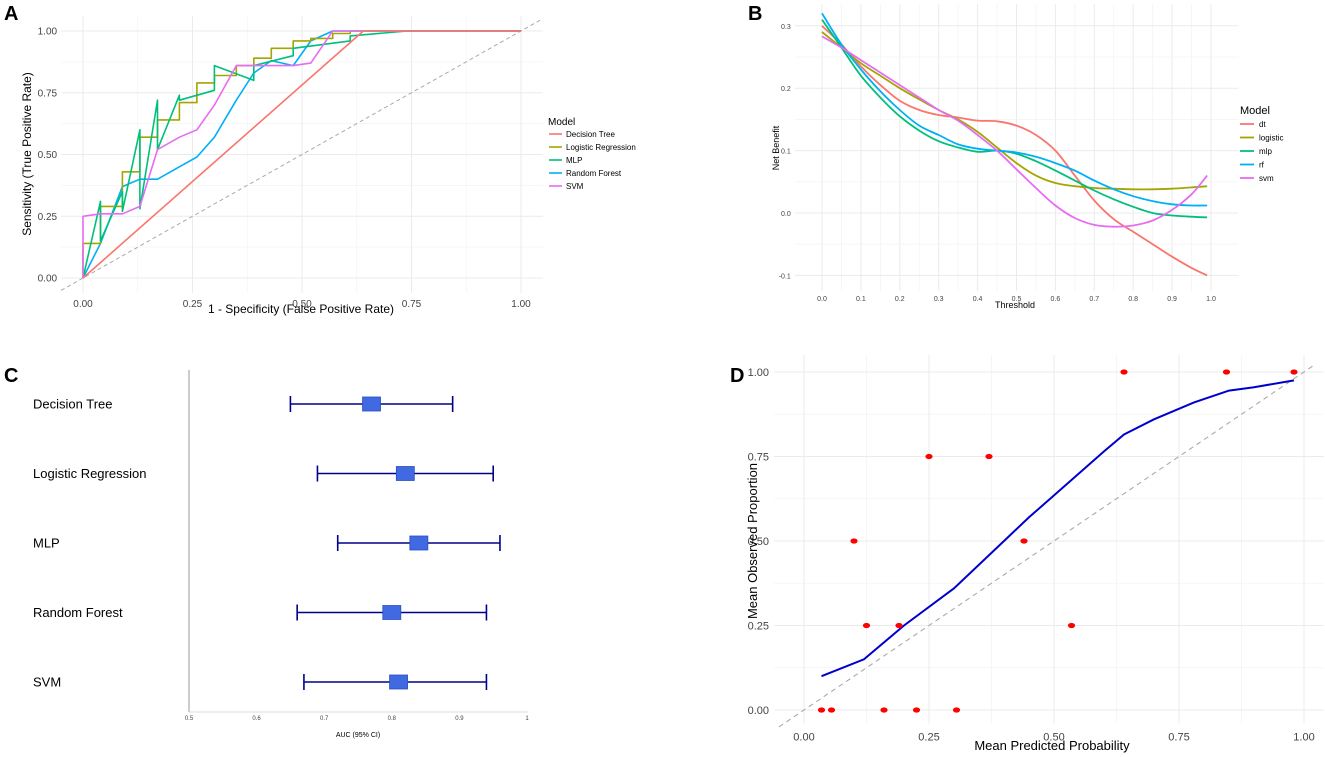 The height and width of the screenshot is (757, 1325). Describe the element at coordinates (590, 134) in the screenshot. I see `roc-legend-label-decision-tree: Decision Tree` at that location.